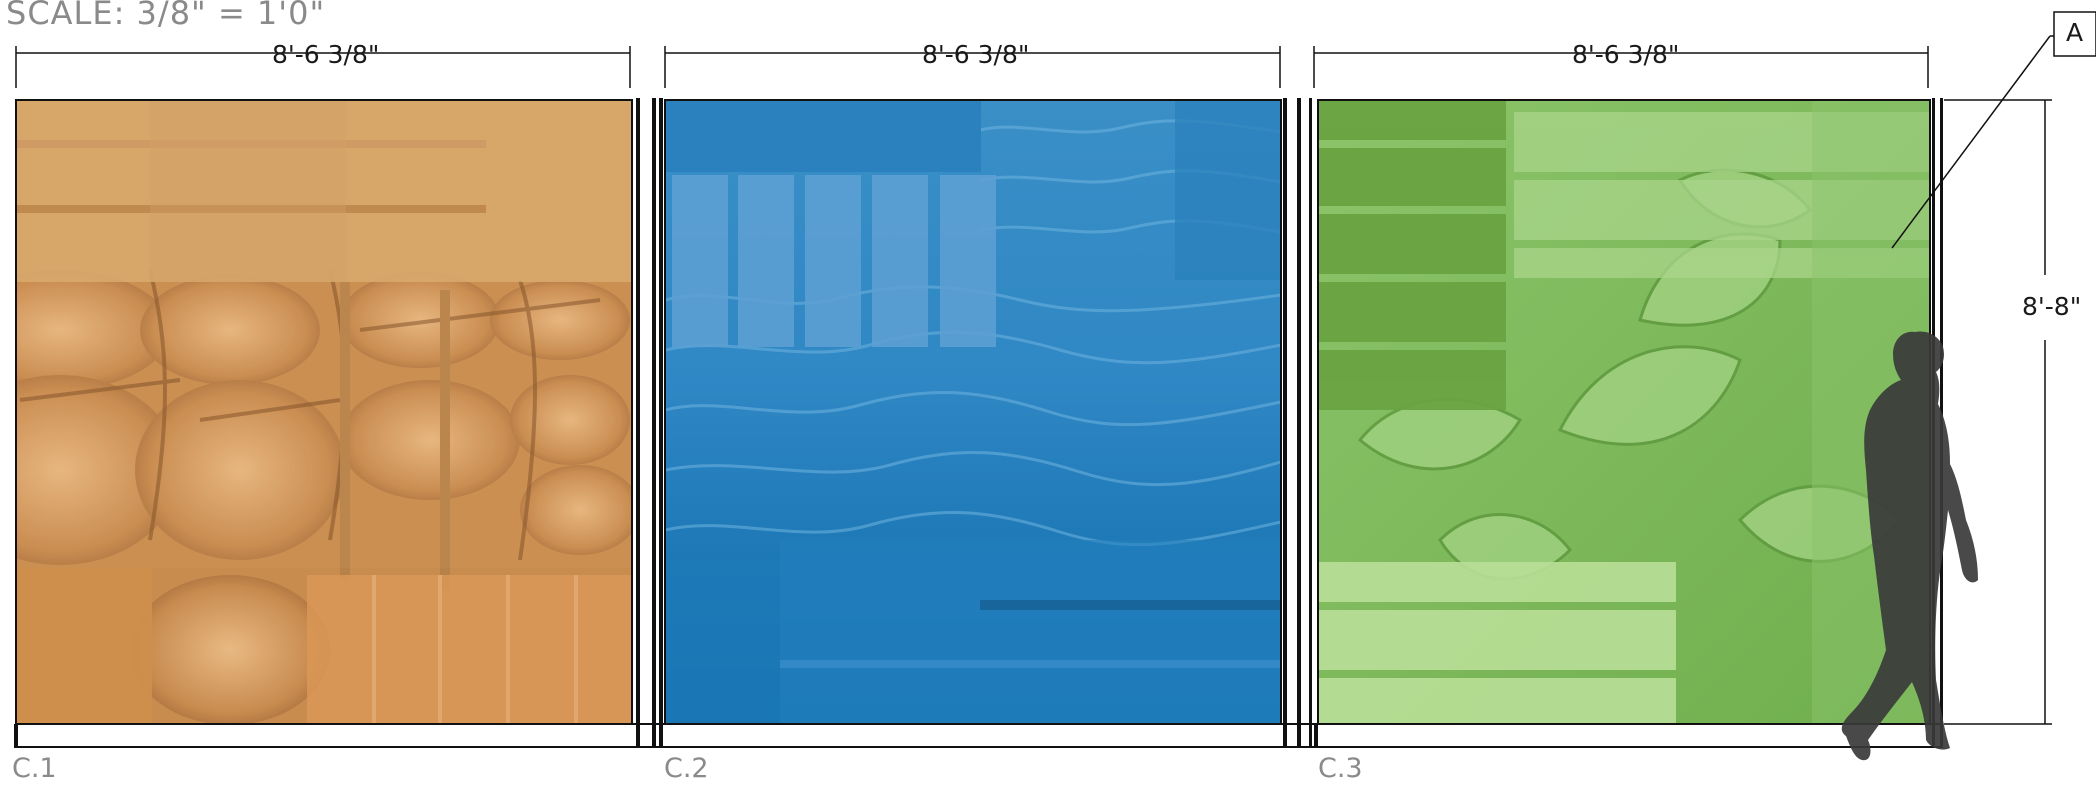 The image size is (2096, 791). I want to click on height-dimension-label: 8'-8", so click(2052, 306).